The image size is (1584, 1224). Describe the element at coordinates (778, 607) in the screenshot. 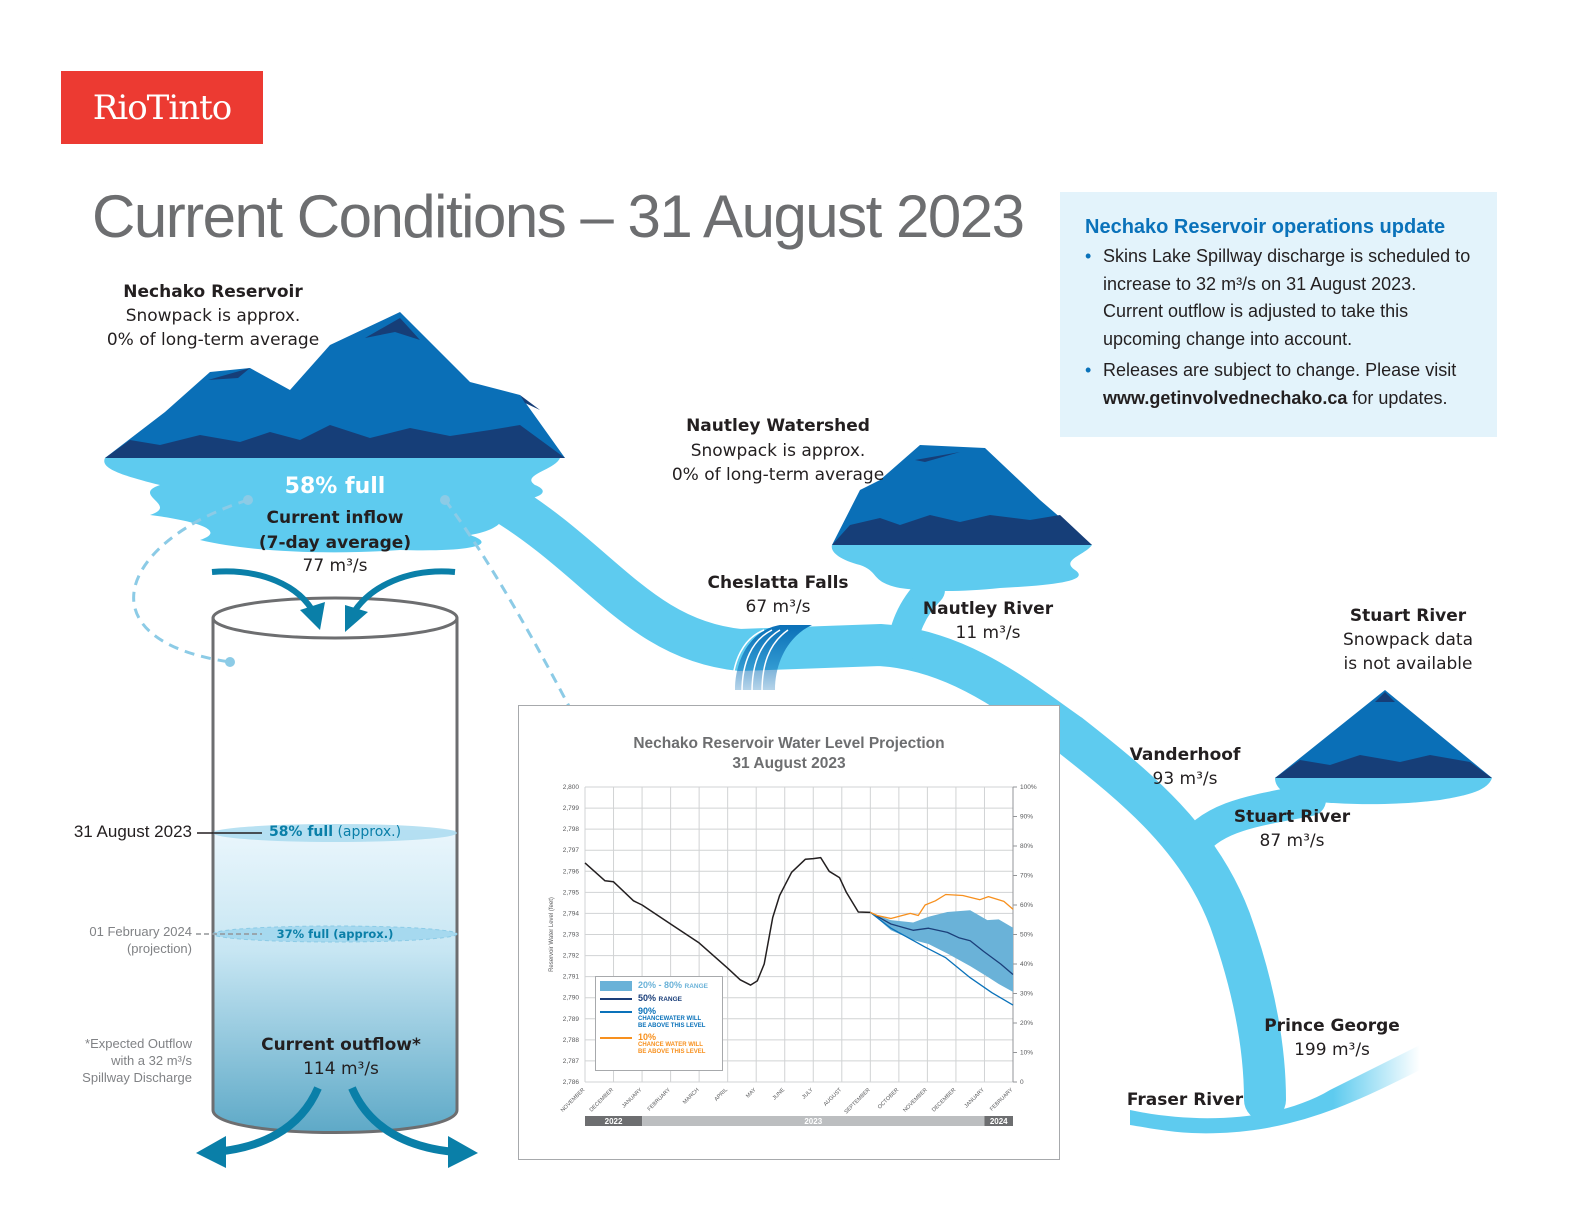

I see `cheslatta-falls-value: 67 m³/s` at that location.